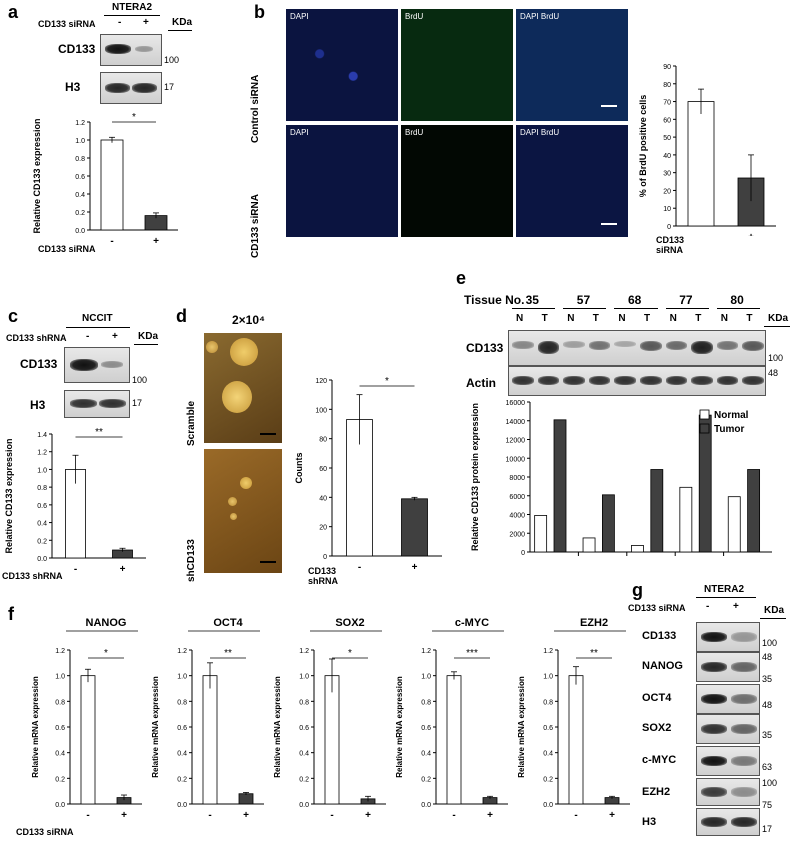  I want to click on tissue-number: 68, so click(635, 300).